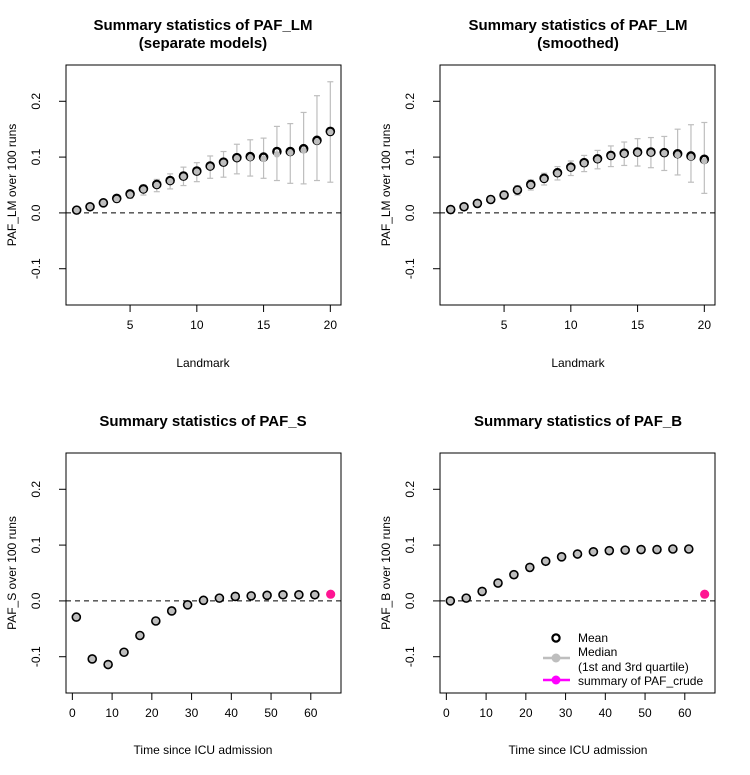 This screenshot has width=750, height=775. I want to click on y-tick-label: -0.1, so click(410, 268).